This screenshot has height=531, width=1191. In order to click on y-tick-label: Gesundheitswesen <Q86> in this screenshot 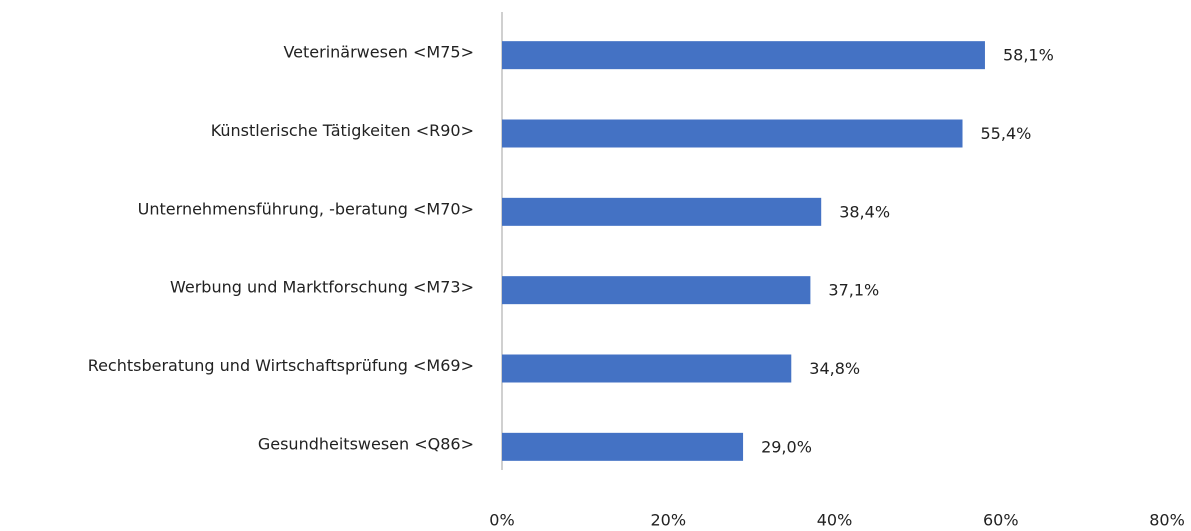, I will do `click(366, 443)`.